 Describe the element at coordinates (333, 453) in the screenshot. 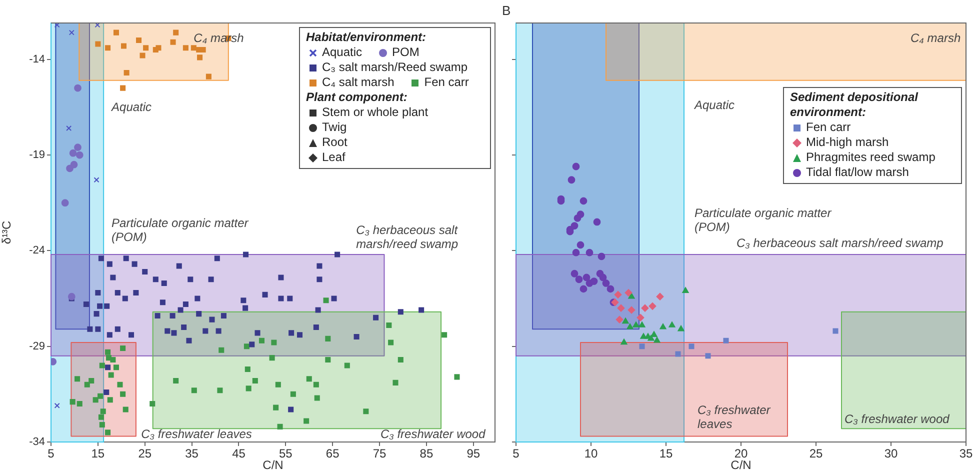

I see `x-tick-label: 65` at that location.